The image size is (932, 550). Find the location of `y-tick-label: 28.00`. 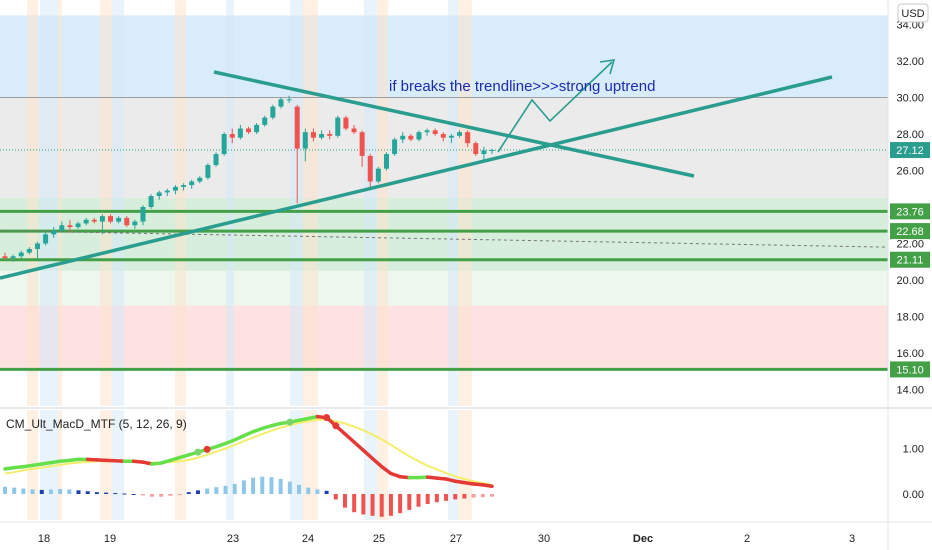

y-tick-label: 28.00 is located at coordinates (910, 135).